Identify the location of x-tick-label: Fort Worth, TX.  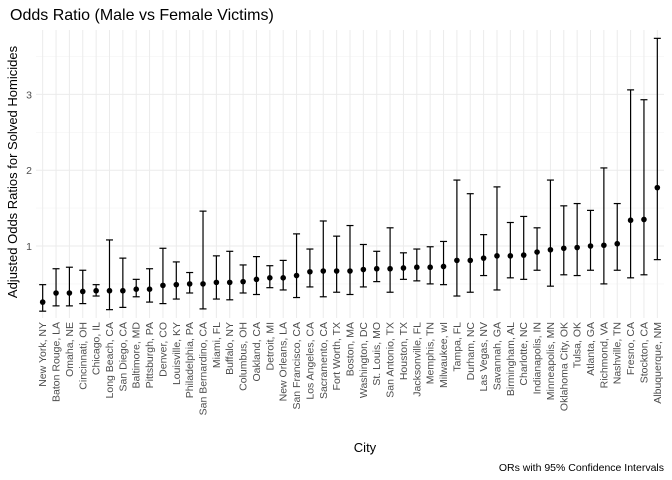
(337, 356).